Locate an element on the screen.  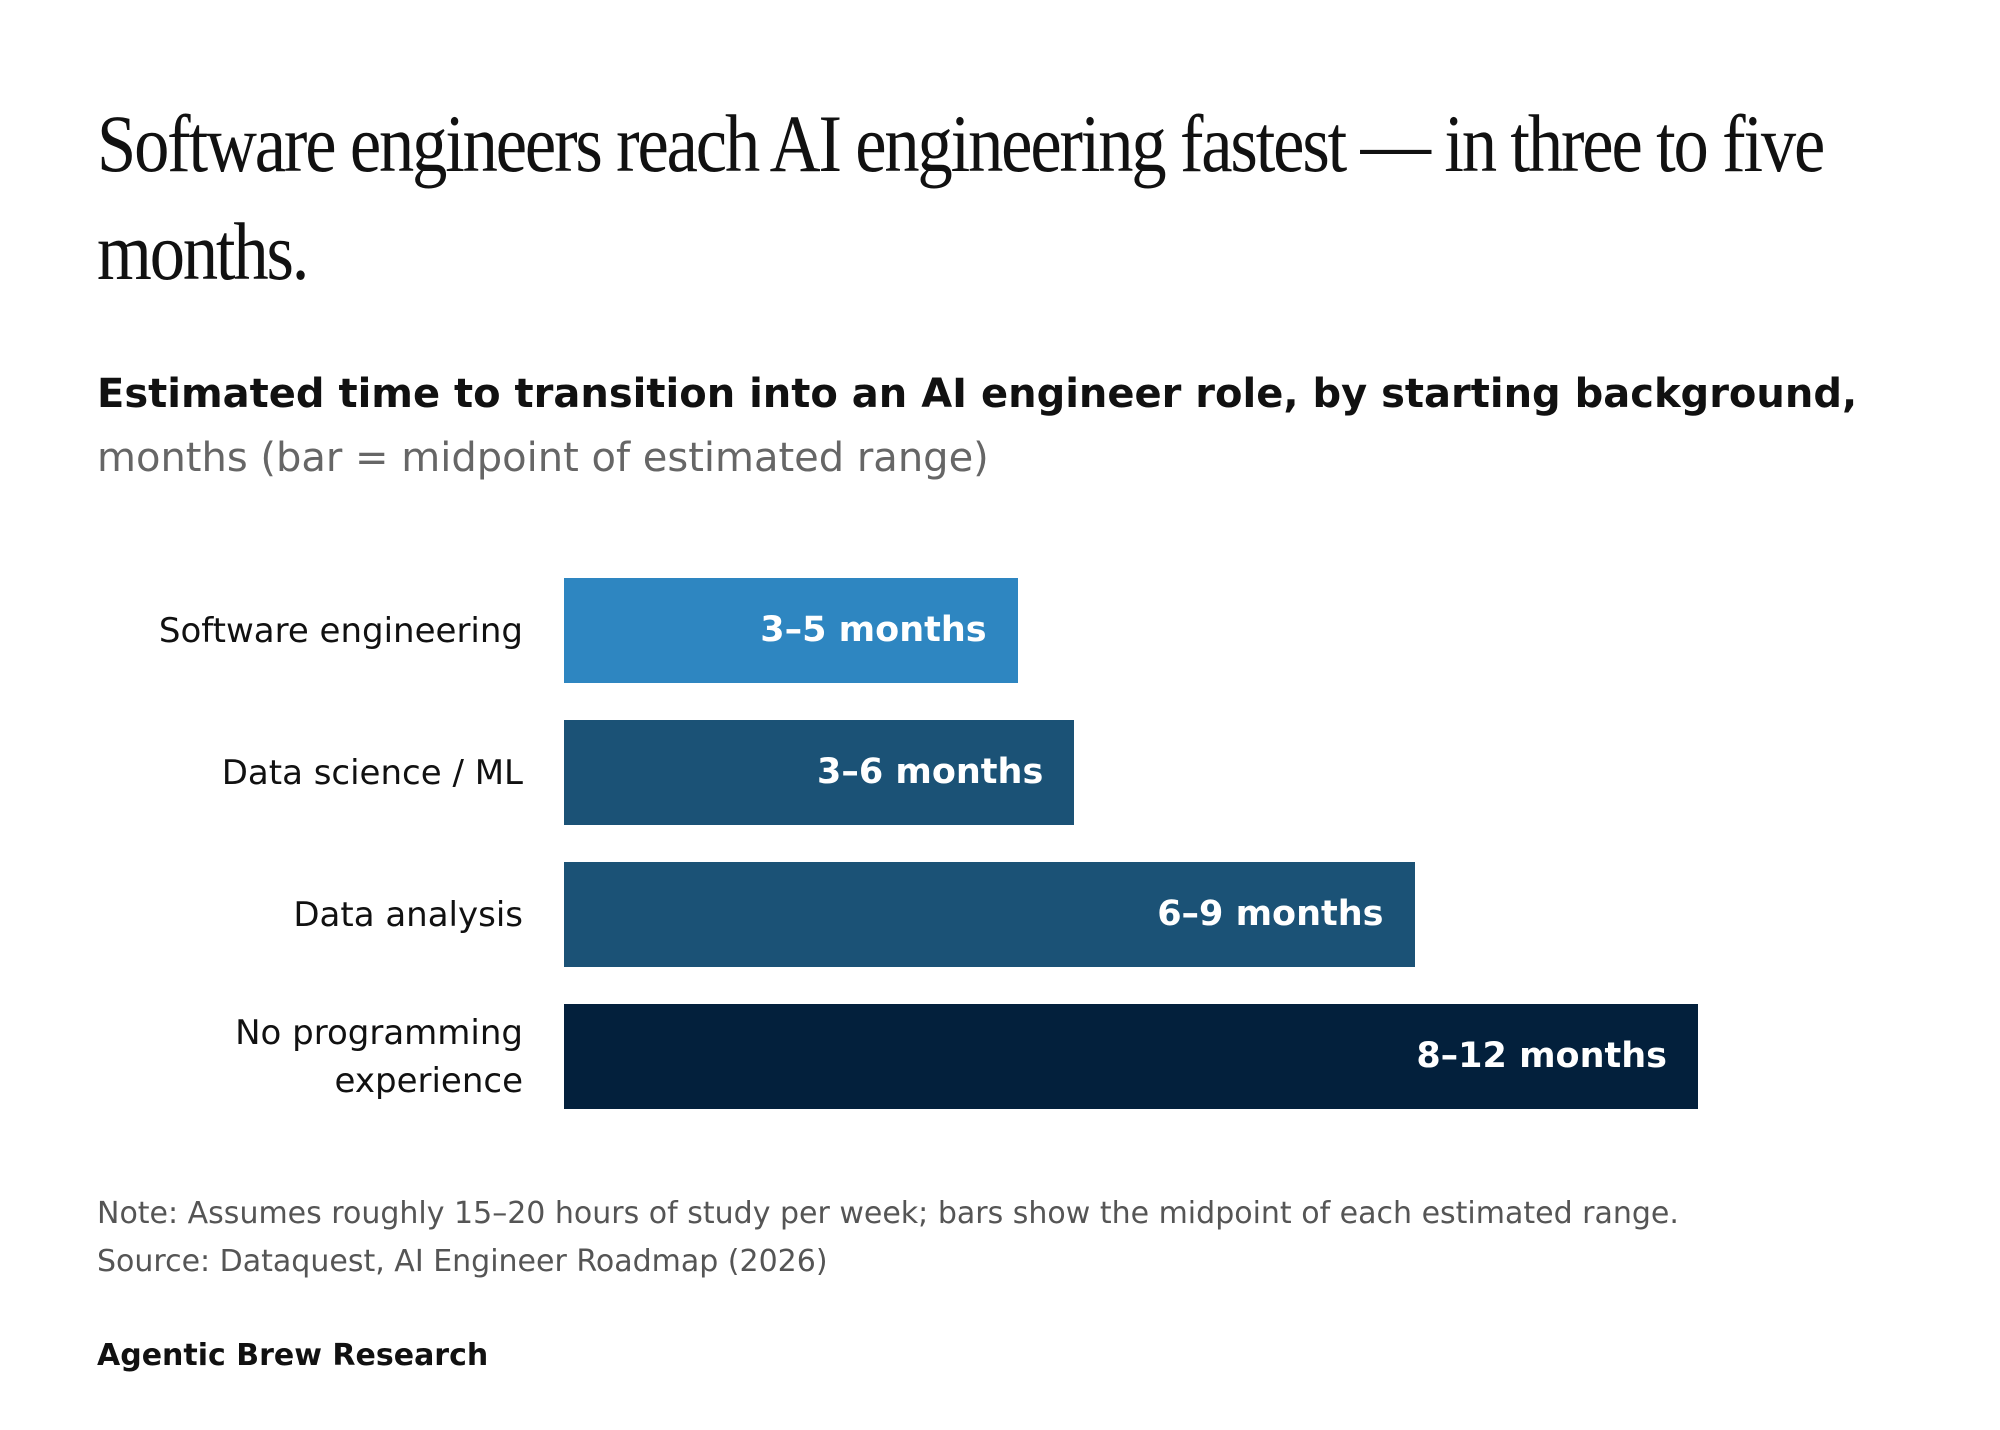
category-label: No programming experience is located at coordinates (379, 1056).